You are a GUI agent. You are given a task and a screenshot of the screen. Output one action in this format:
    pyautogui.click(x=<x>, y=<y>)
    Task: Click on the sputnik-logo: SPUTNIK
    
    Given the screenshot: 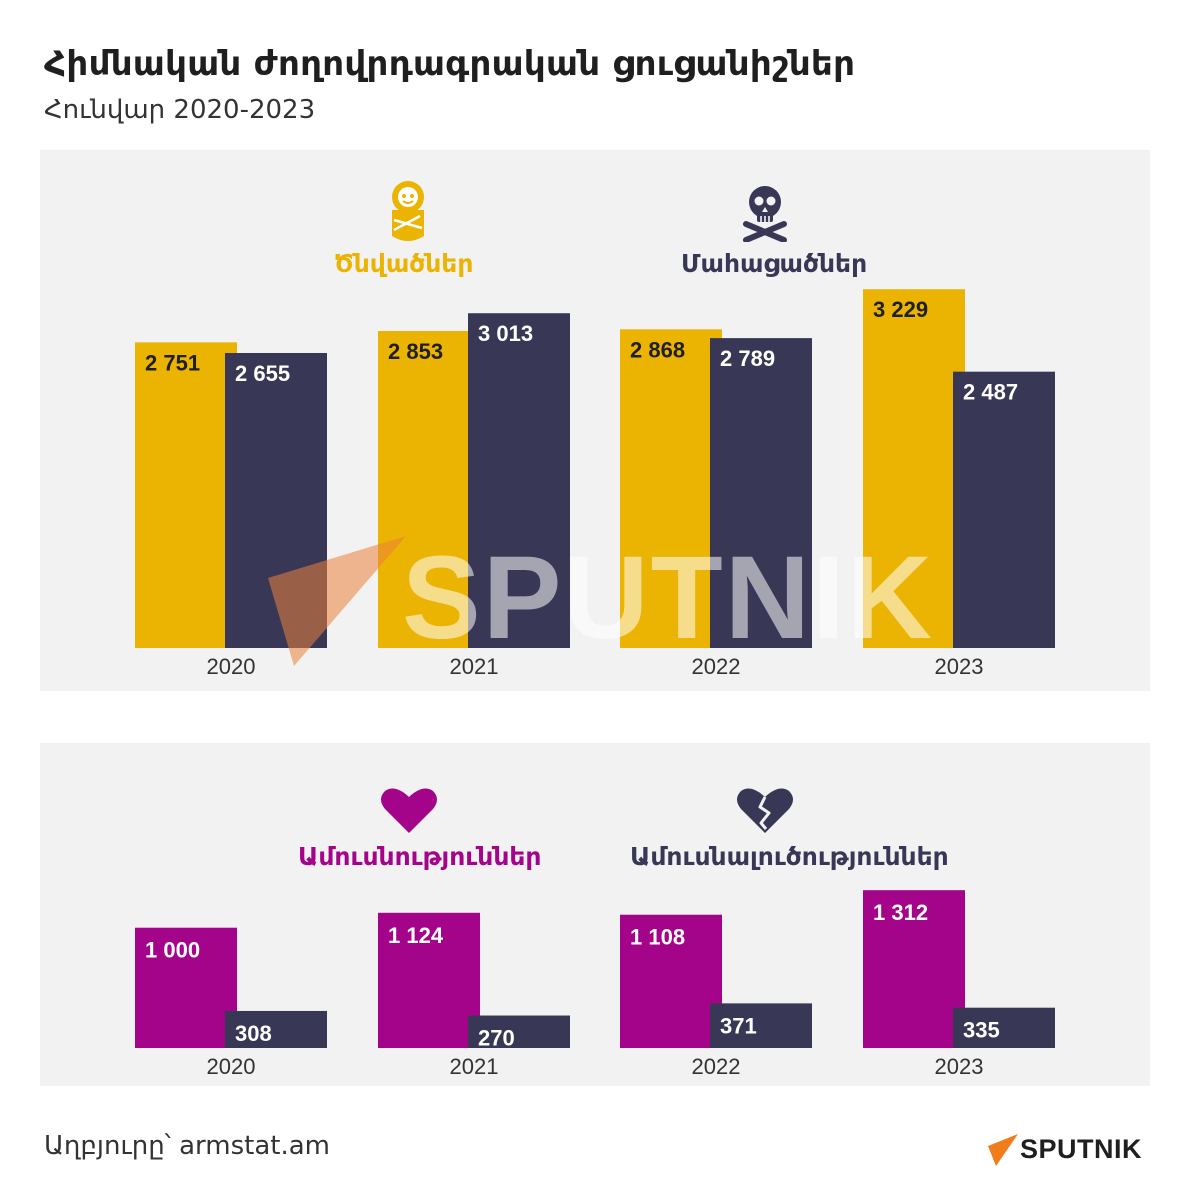 What is the action you would take?
    pyautogui.click(x=1073, y=1150)
    